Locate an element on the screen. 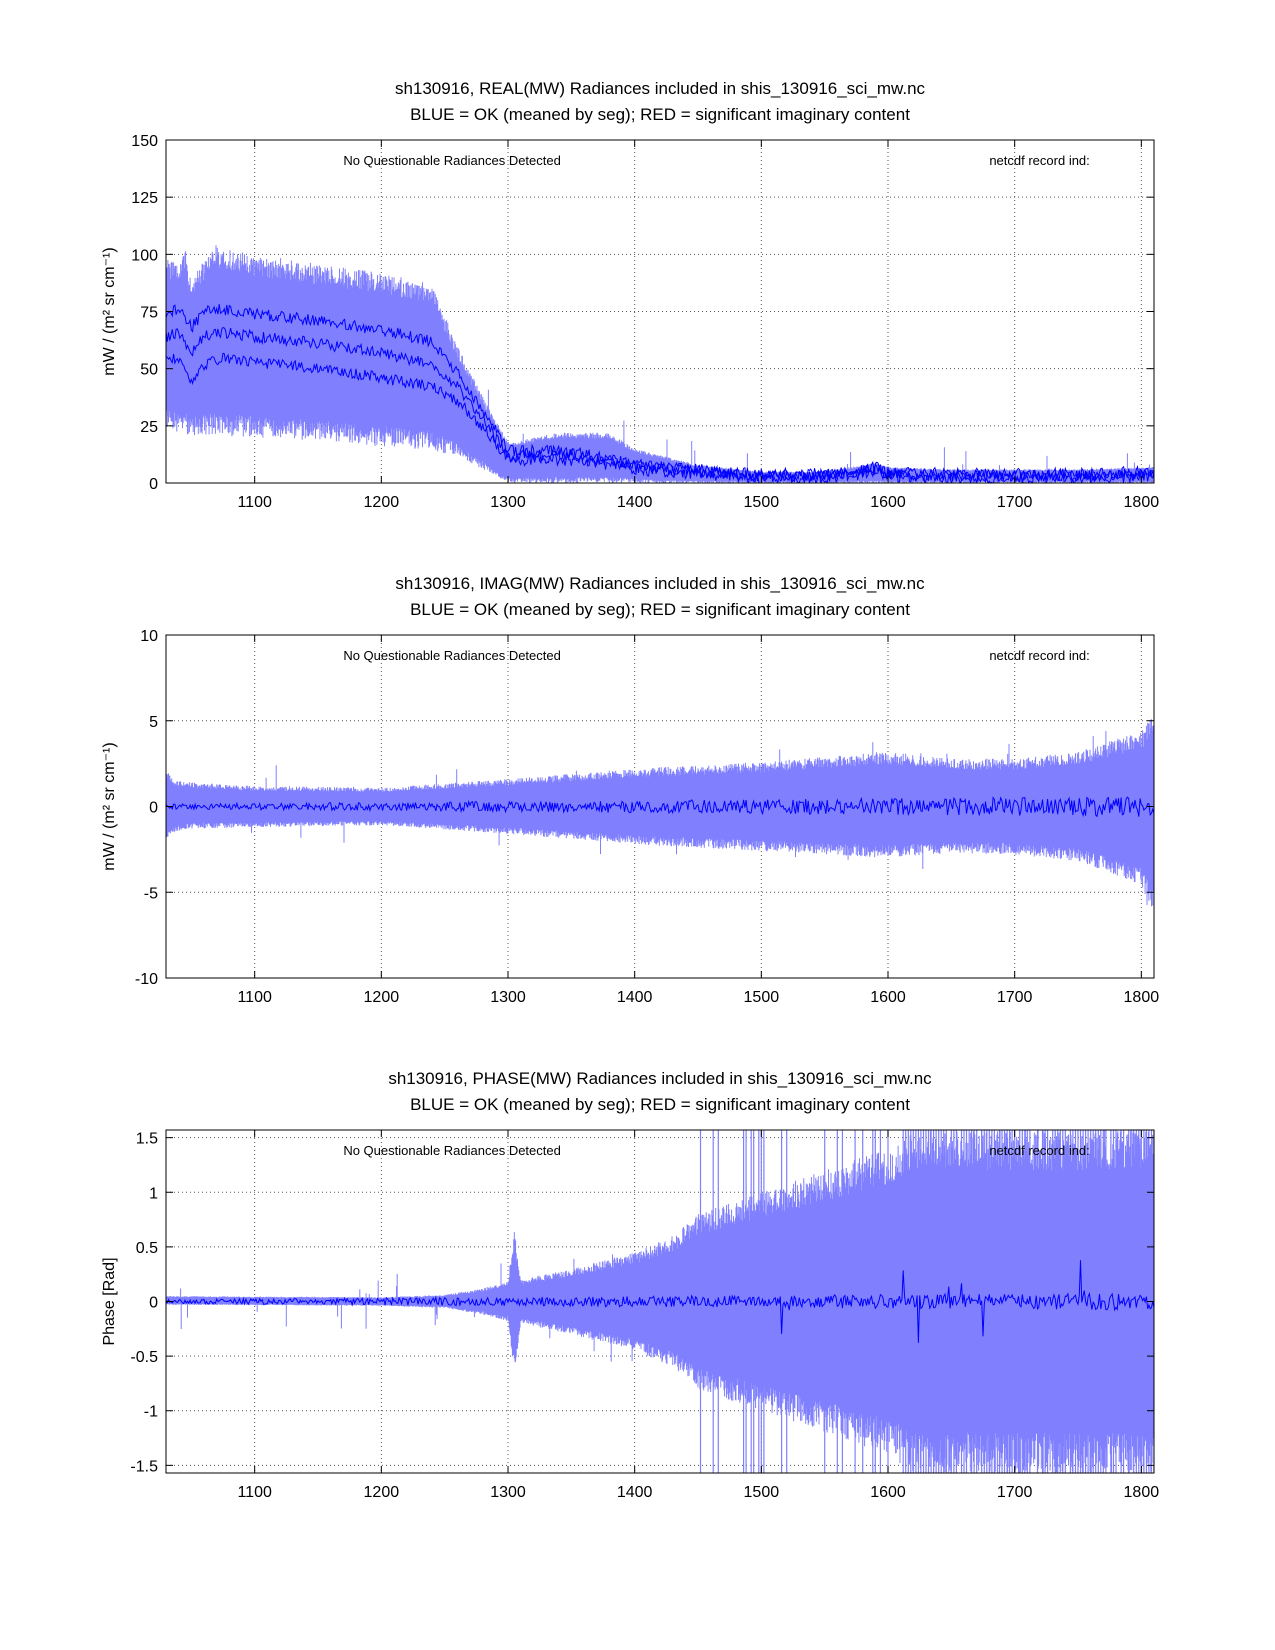 The height and width of the screenshot is (1650, 1275). y-tick-label: 100 is located at coordinates (144, 255).